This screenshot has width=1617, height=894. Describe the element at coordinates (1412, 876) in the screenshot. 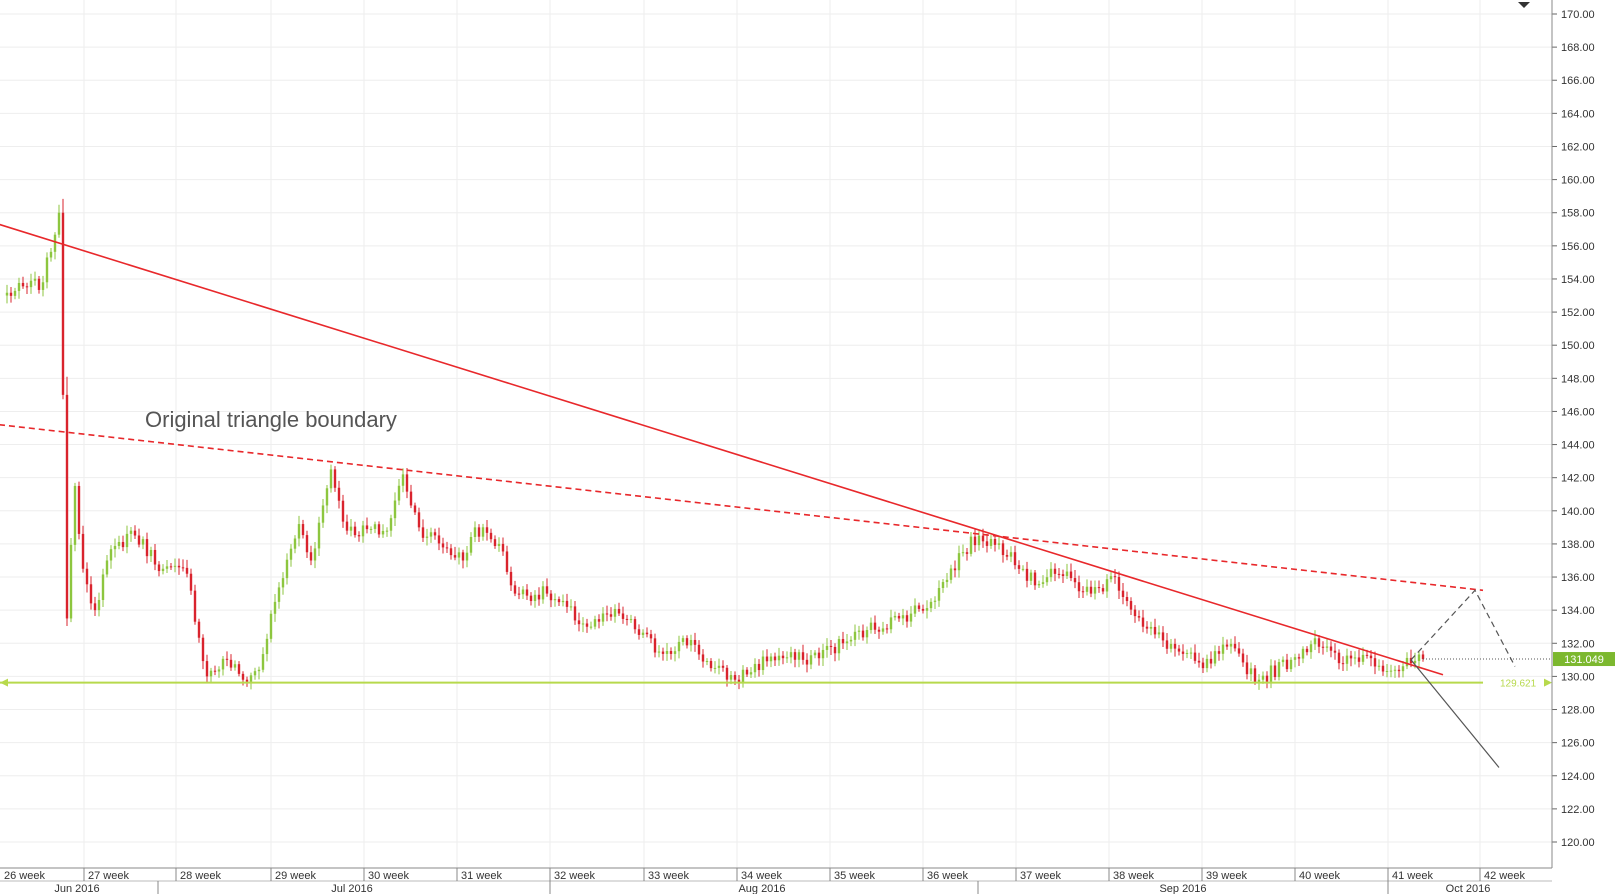

I see `week-label: 41 week` at that location.